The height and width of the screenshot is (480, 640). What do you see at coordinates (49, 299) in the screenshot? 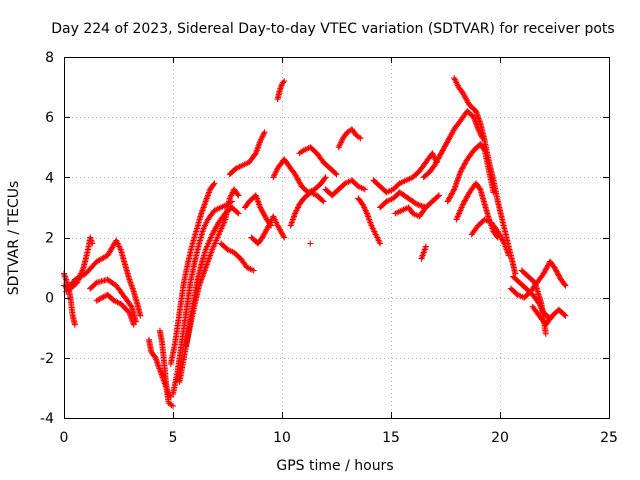
I see `y-tick-label: 0` at bounding box center [49, 299].